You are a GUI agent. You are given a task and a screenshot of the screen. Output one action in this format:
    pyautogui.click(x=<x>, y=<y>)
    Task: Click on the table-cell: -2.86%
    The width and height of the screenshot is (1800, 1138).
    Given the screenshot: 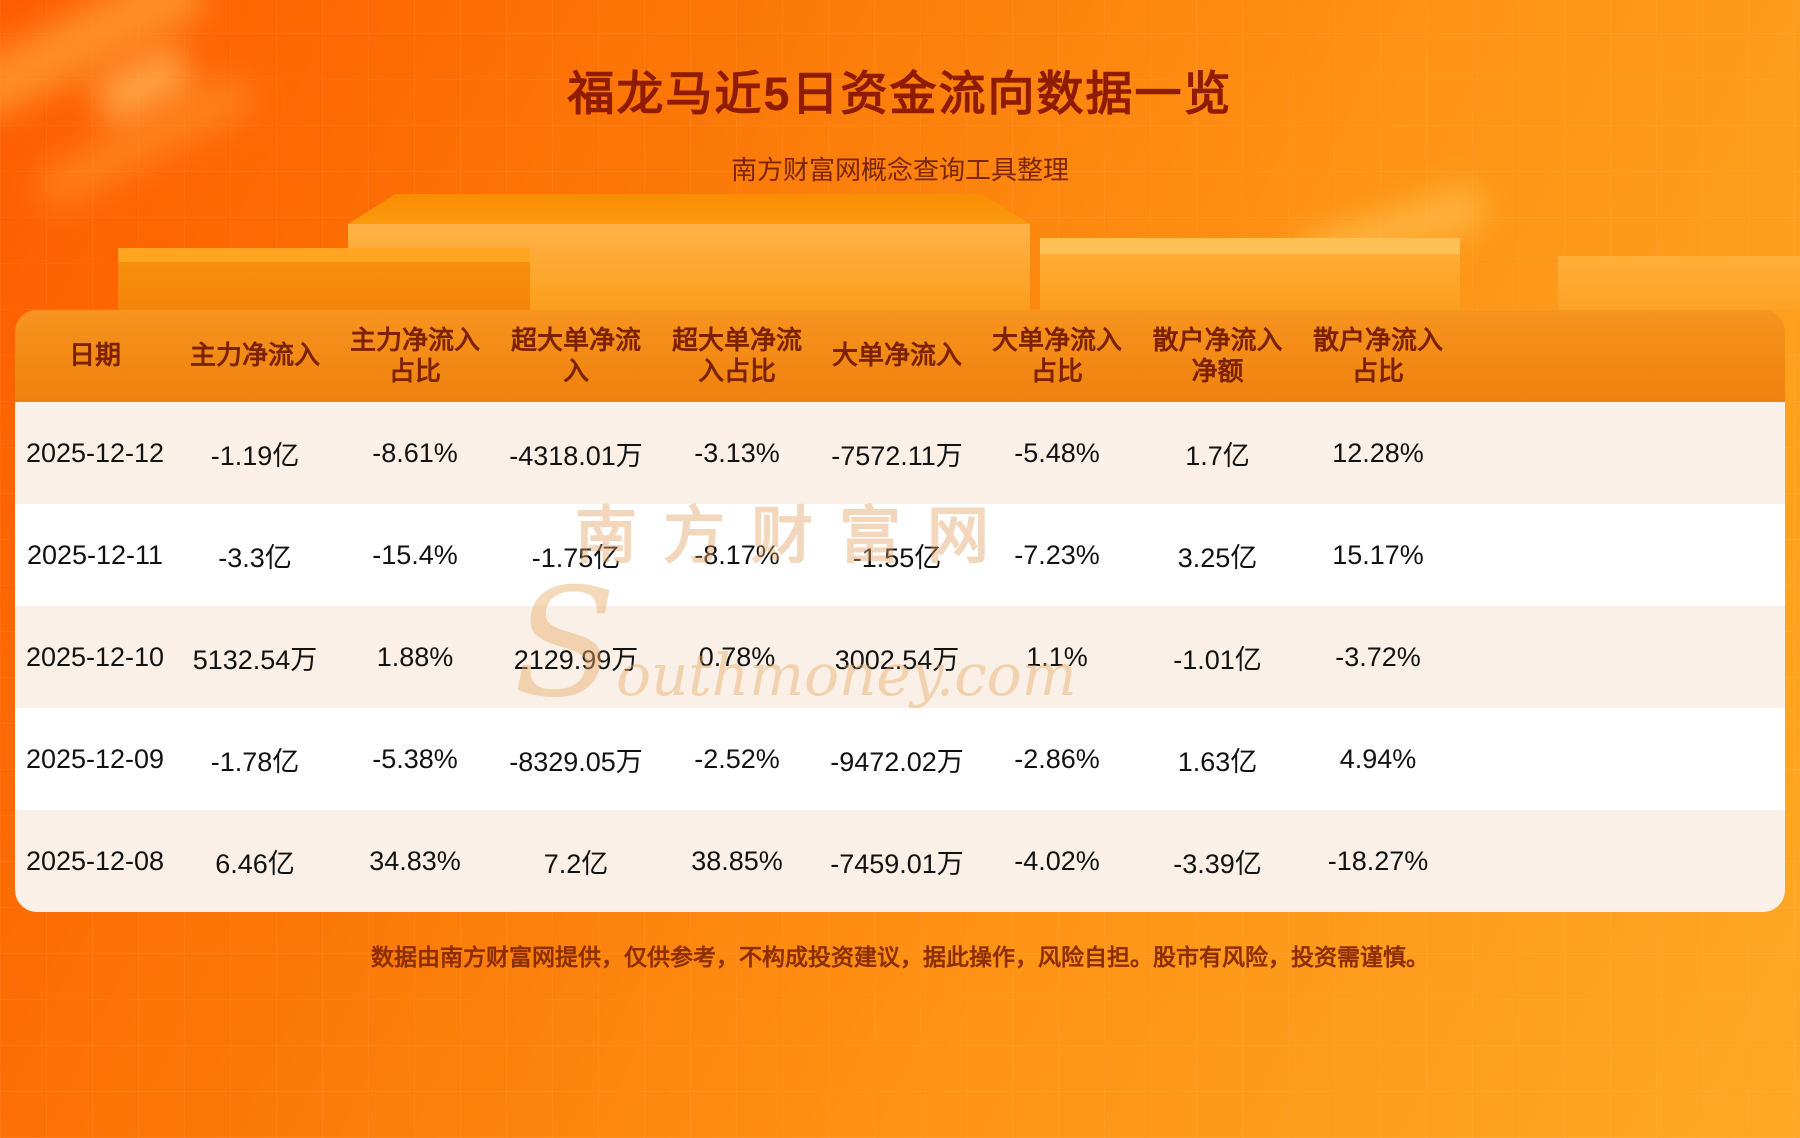 What is the action you would take?
    pyautogui.click(x=1057, y=758)
    